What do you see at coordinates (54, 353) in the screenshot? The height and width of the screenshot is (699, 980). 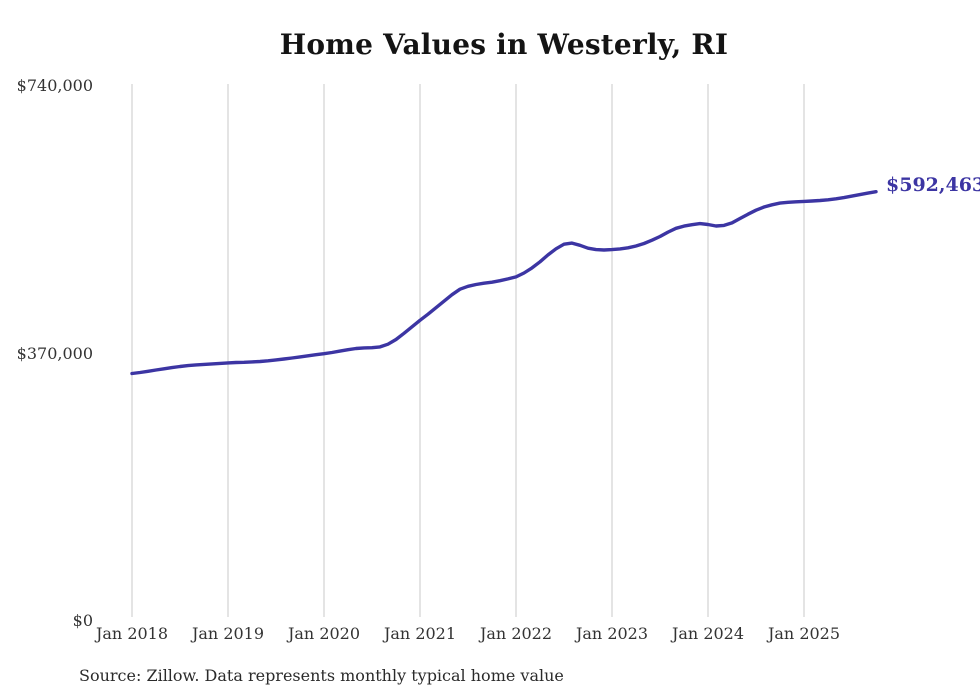 I see `y-tick-label: $370,000` at bounding box center [54, 353].